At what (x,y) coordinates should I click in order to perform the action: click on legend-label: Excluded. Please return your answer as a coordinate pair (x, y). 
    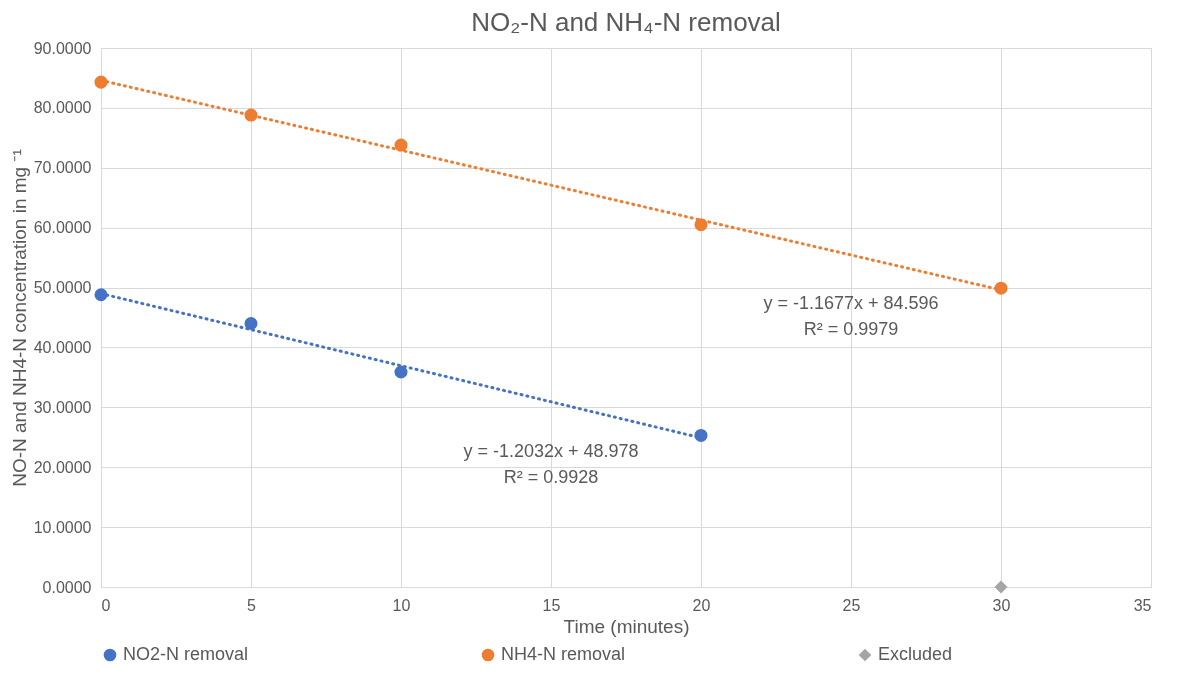
    Looking at the image, I should click on (915, 654).